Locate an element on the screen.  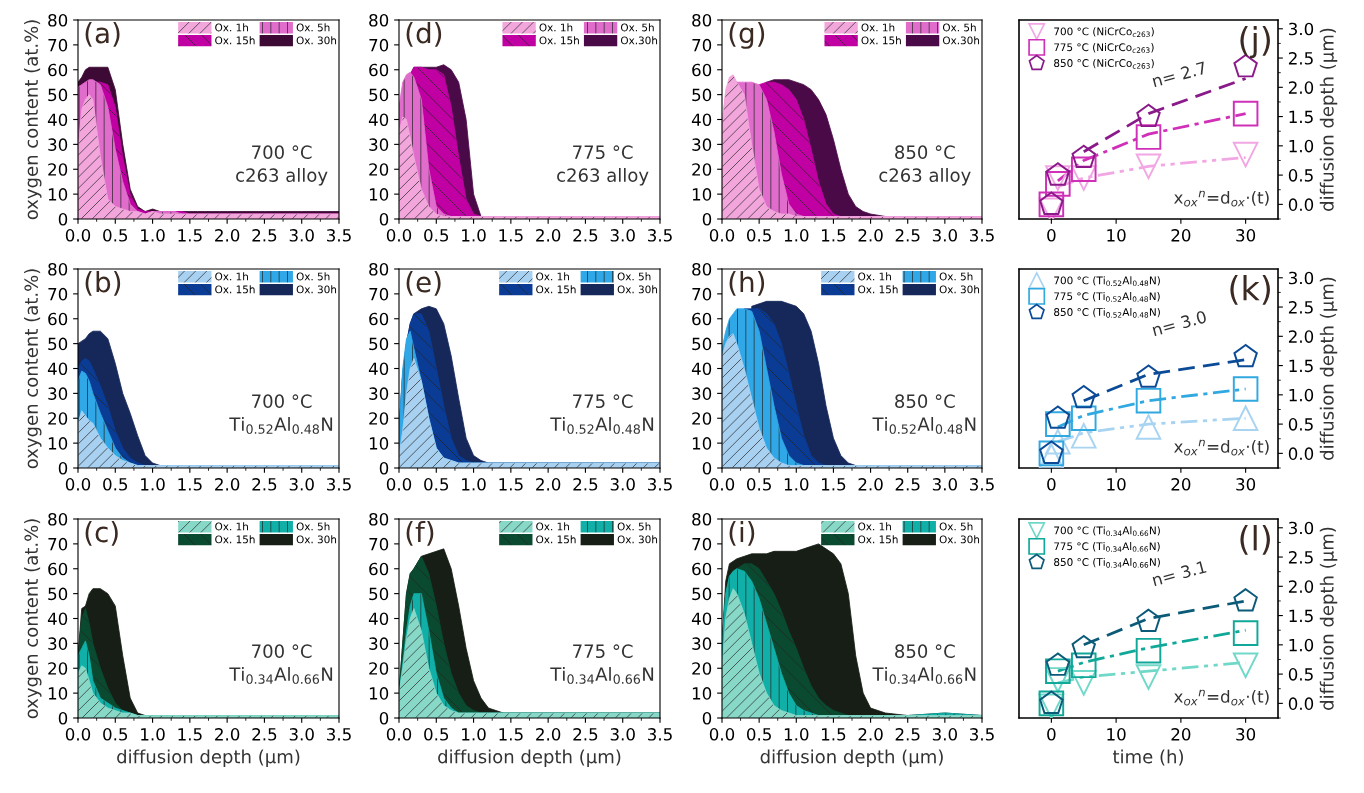
legend-label: Ox. 30h is located at coordinates (637, 539).